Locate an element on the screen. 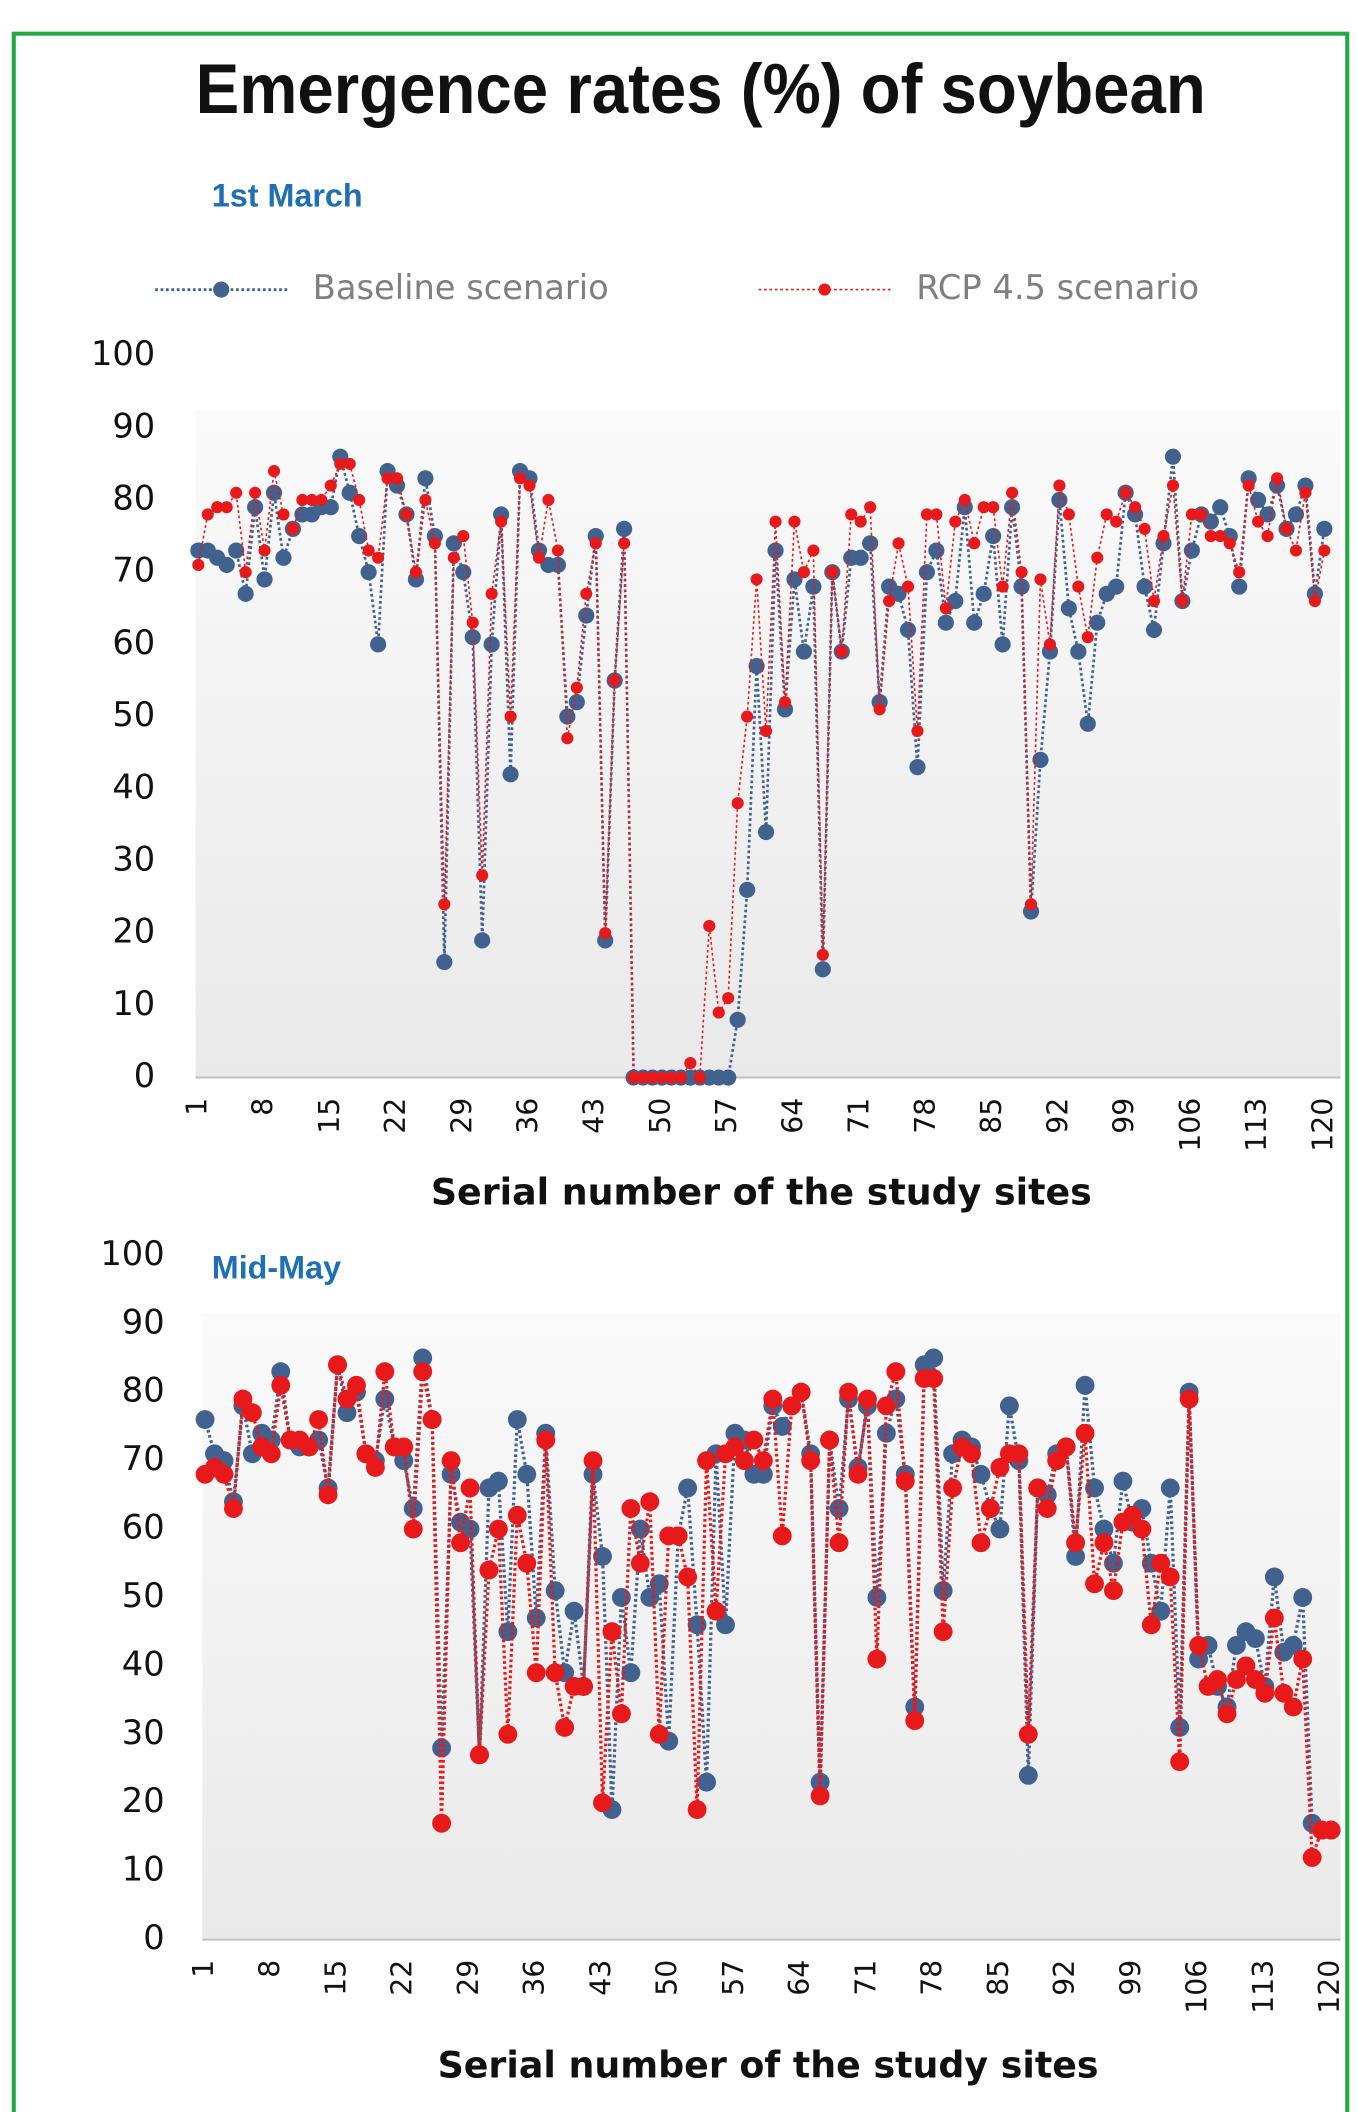  x-tick-label: 71 is located at coordinates (859, 1116).